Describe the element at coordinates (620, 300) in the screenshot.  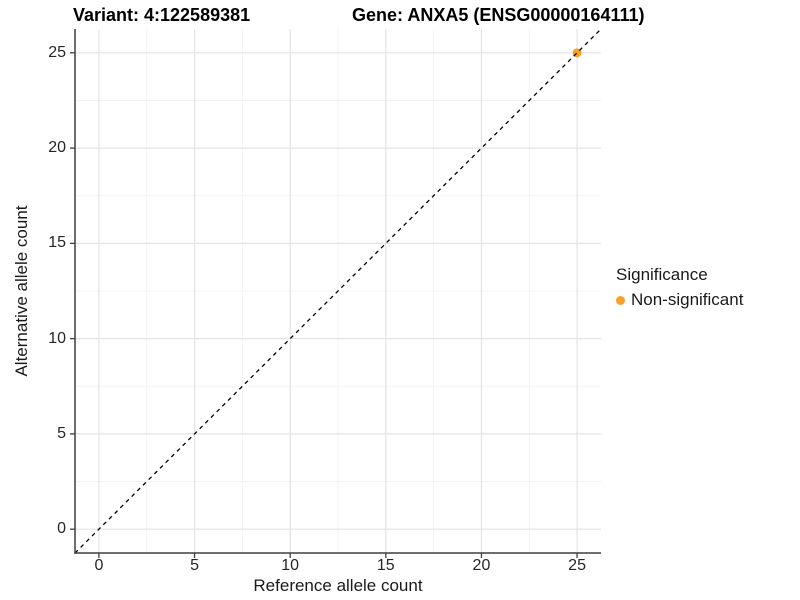
I see `legend-point-icon` at that location.